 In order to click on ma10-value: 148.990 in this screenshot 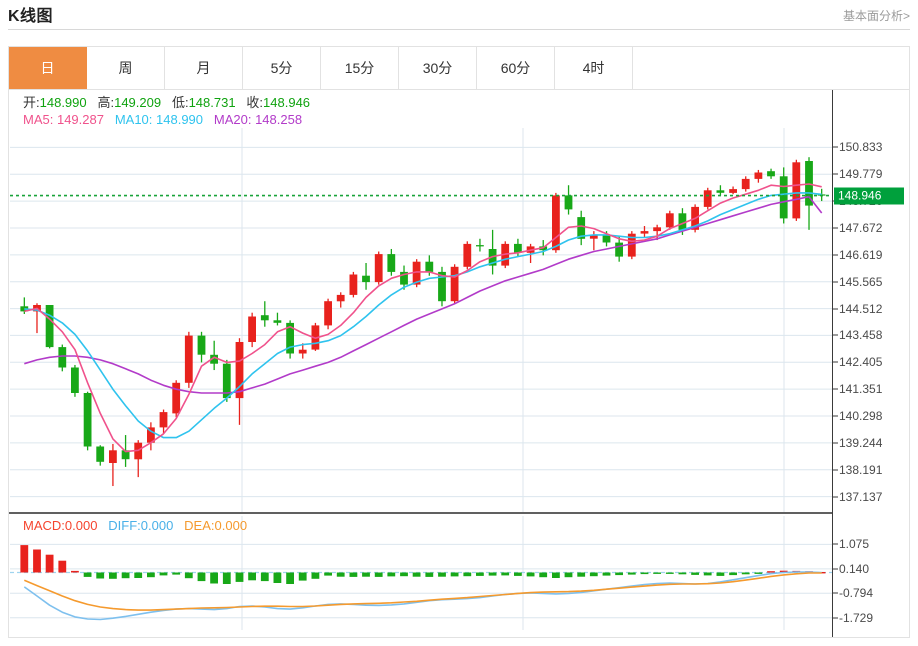, I will do `click(180, 119)`.